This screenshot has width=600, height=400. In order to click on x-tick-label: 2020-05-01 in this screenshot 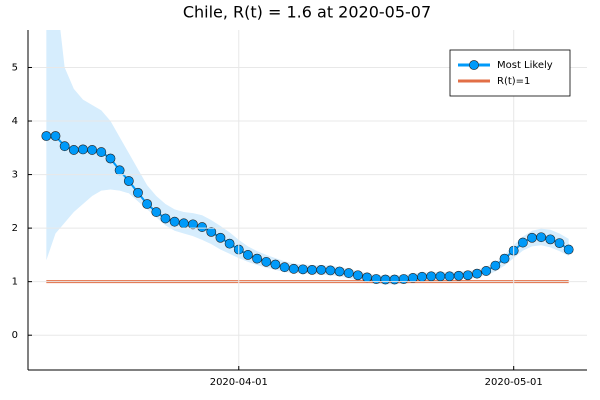, I will do `click(514, 382)`.